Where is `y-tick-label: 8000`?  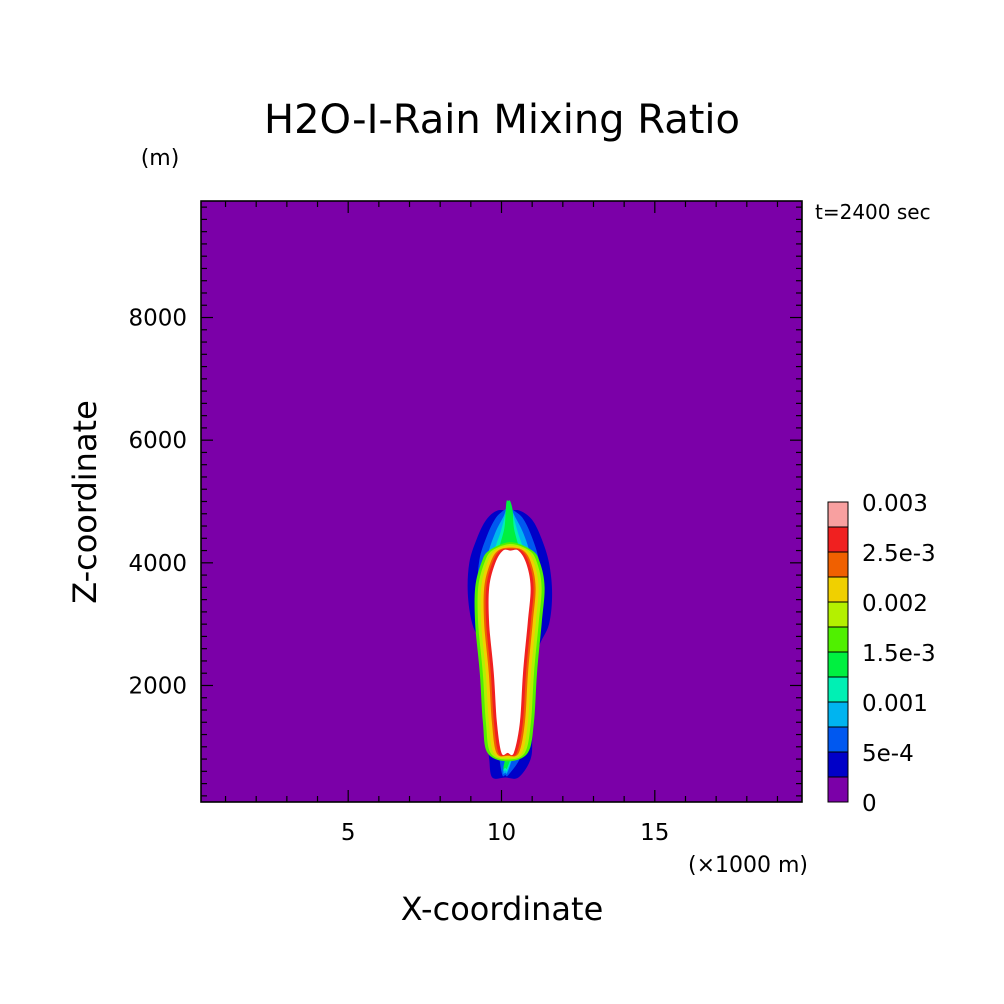 y-tick-label: 8000 is located at coordinates (157, 319).